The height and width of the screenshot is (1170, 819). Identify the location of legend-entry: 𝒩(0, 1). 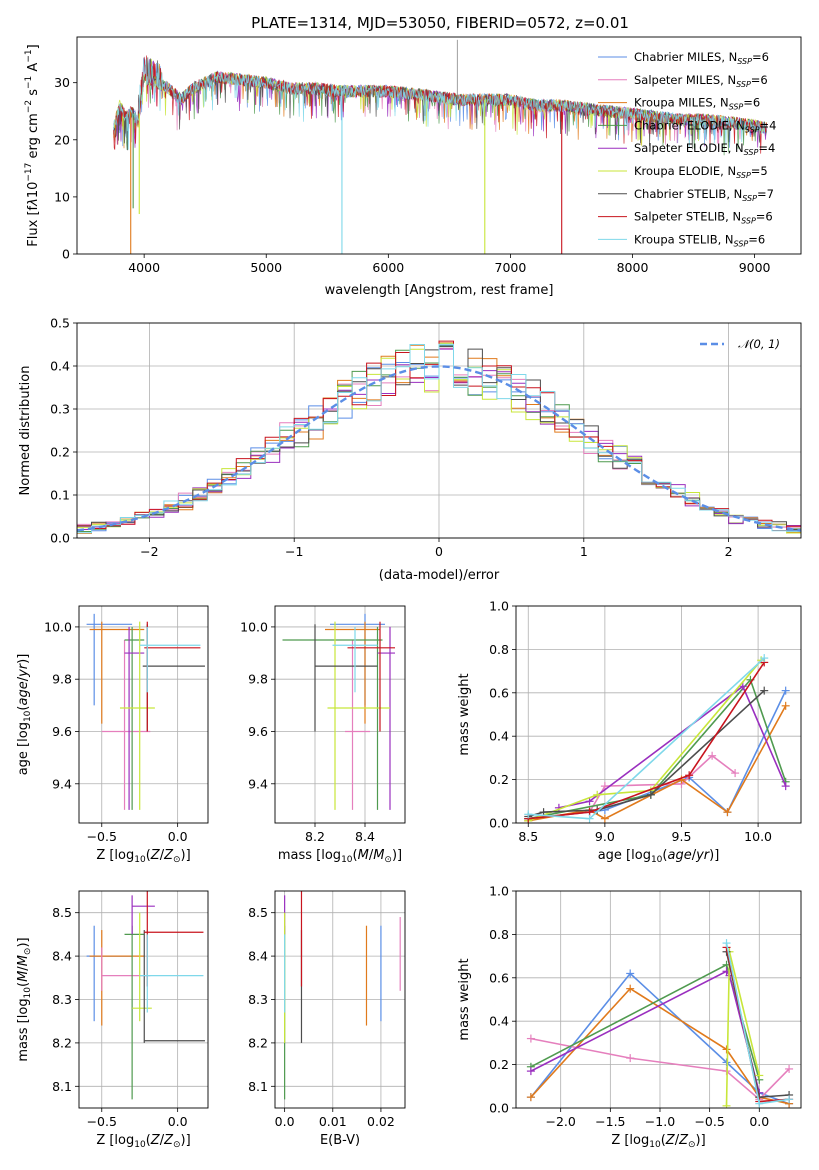
(759, 344).